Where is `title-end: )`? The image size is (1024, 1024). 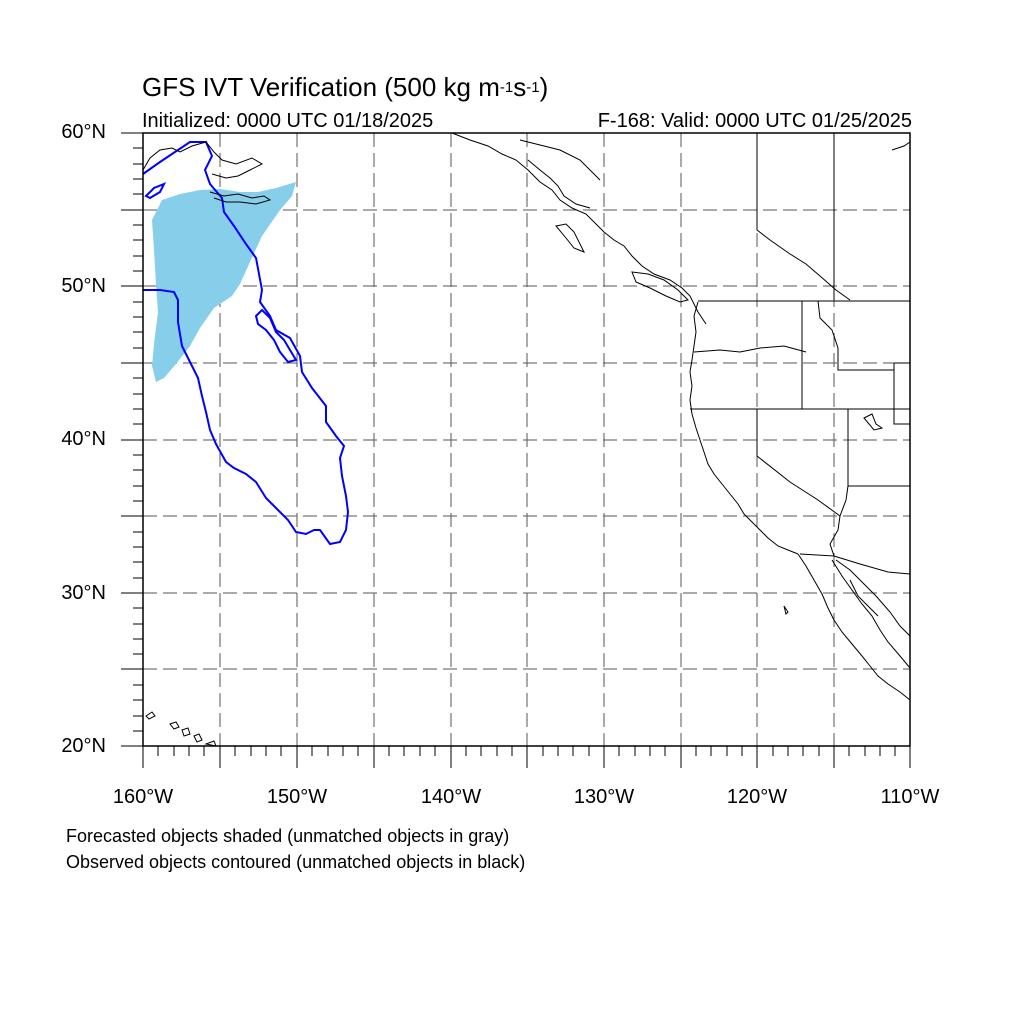
title-end: ) is located at coordinates (544, 87).